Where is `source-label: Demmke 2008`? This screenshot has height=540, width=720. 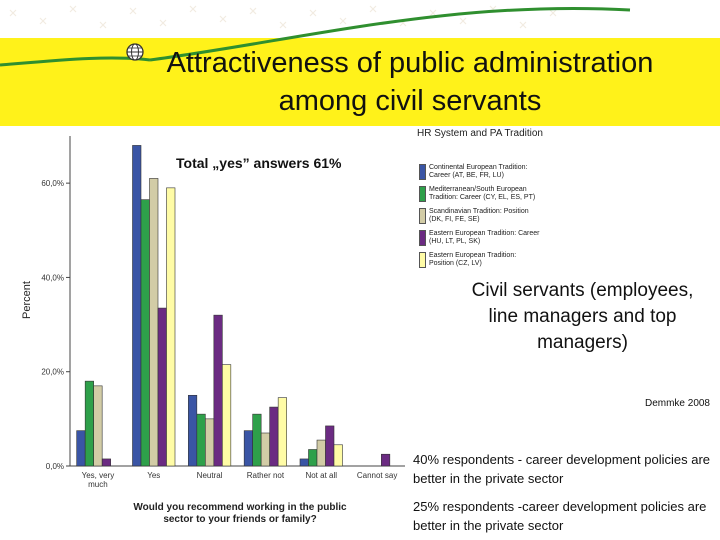 source-label: Demmke 2008 is located at coordinates (677, 403).